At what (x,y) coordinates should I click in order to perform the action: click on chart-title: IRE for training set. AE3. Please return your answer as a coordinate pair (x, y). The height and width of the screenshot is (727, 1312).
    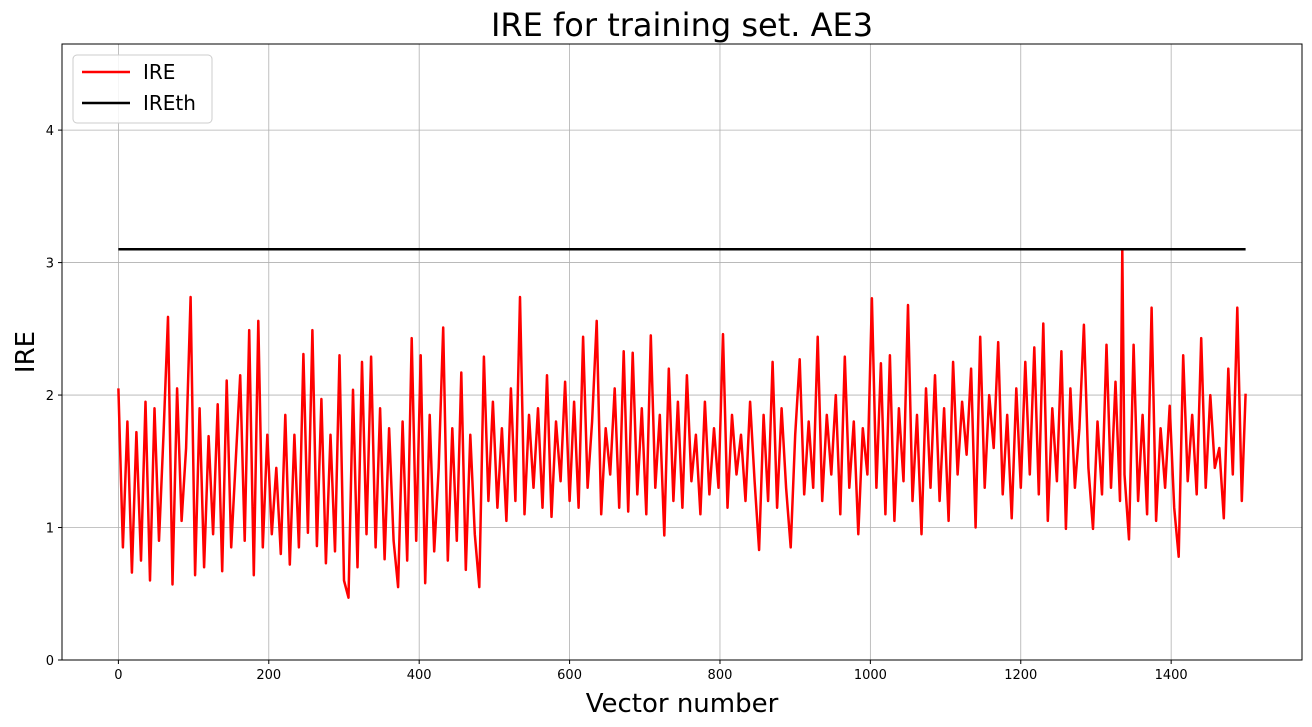
    Looking at the image, I should click on (682, 25).